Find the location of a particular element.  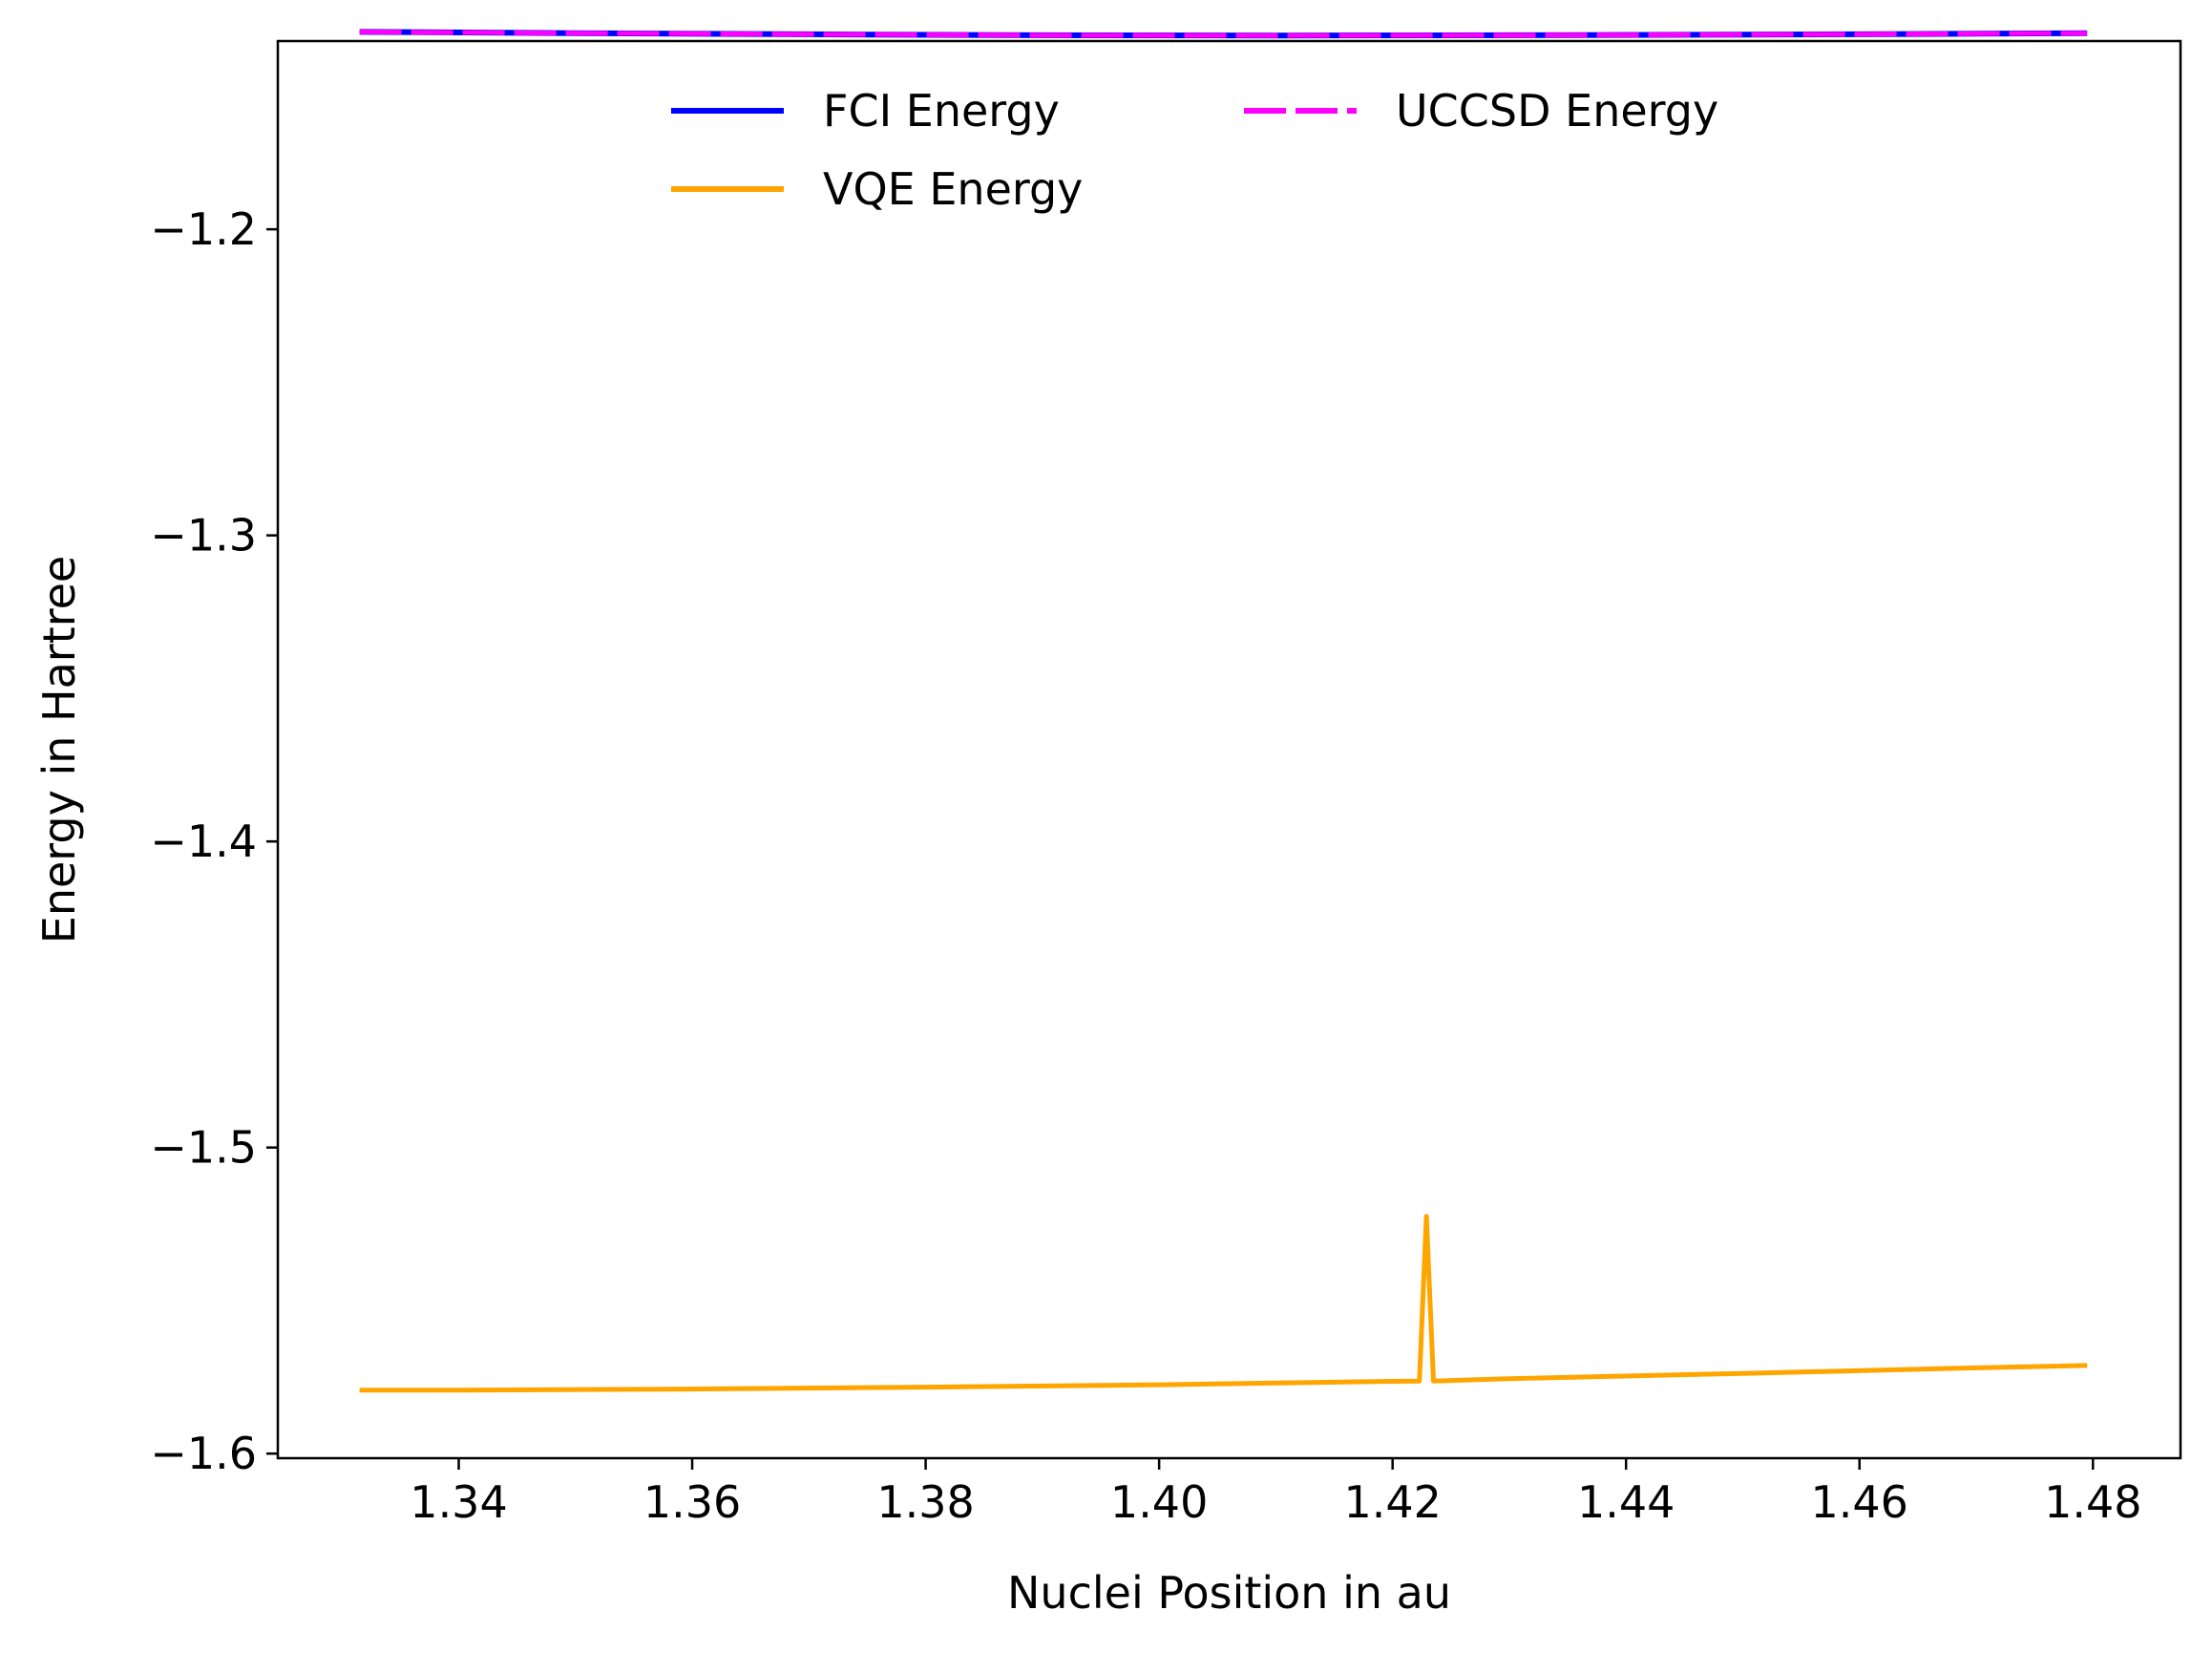

x-tick-label: 1.44 is located at coordinates (1626, 1502).